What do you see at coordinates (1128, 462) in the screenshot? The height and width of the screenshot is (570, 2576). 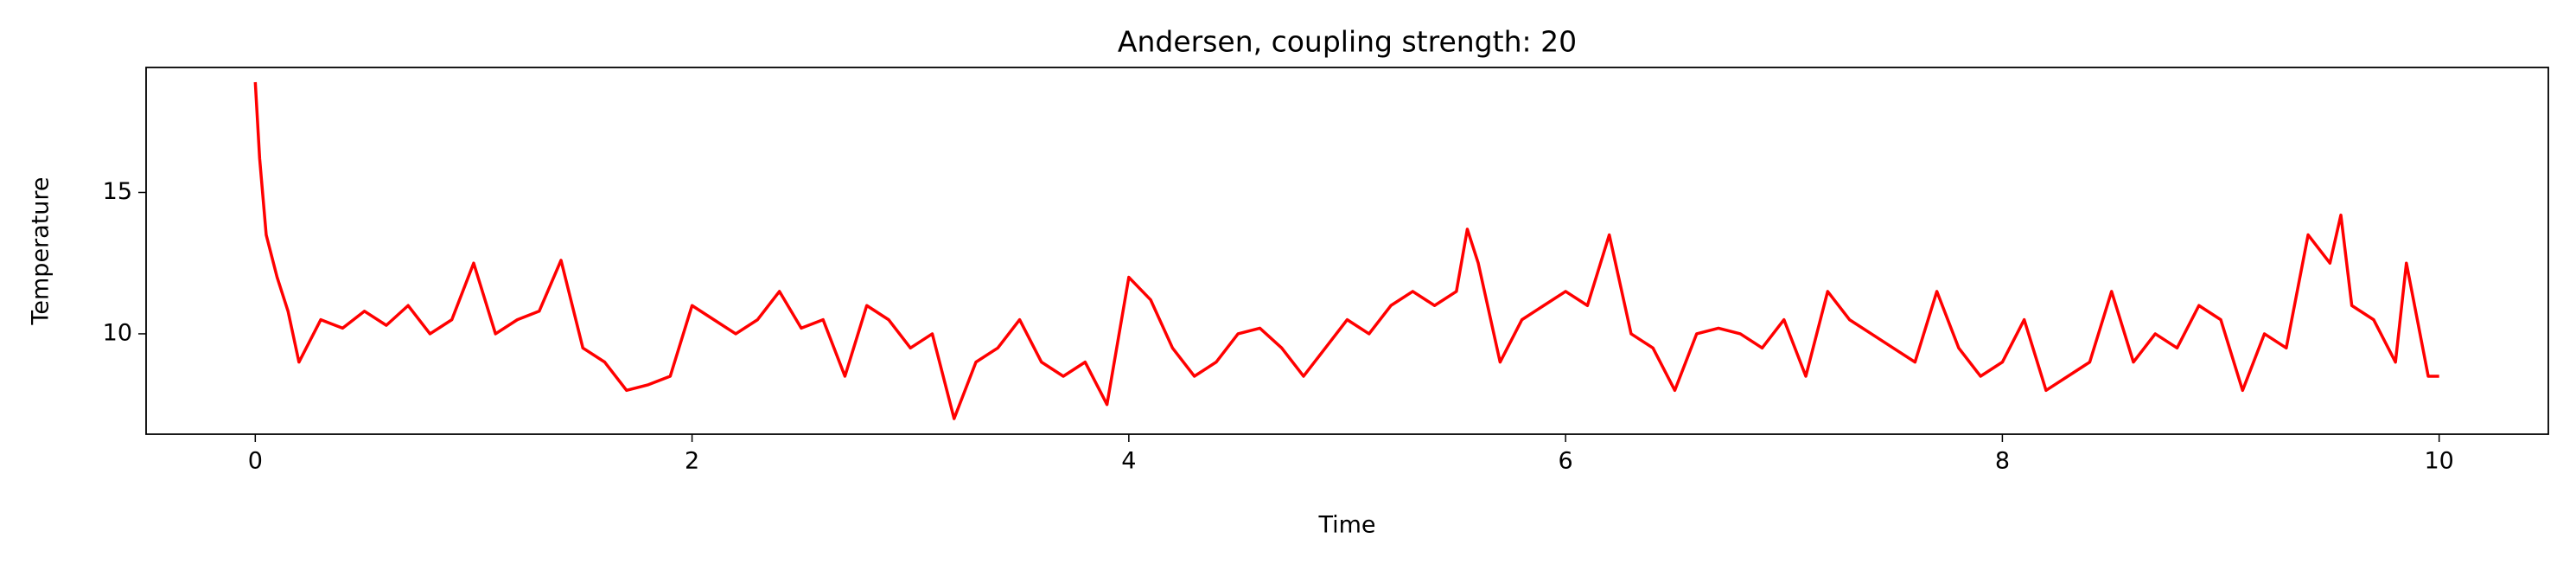 I see `x-tick-label: 4` at bounding box center [1128, 462].